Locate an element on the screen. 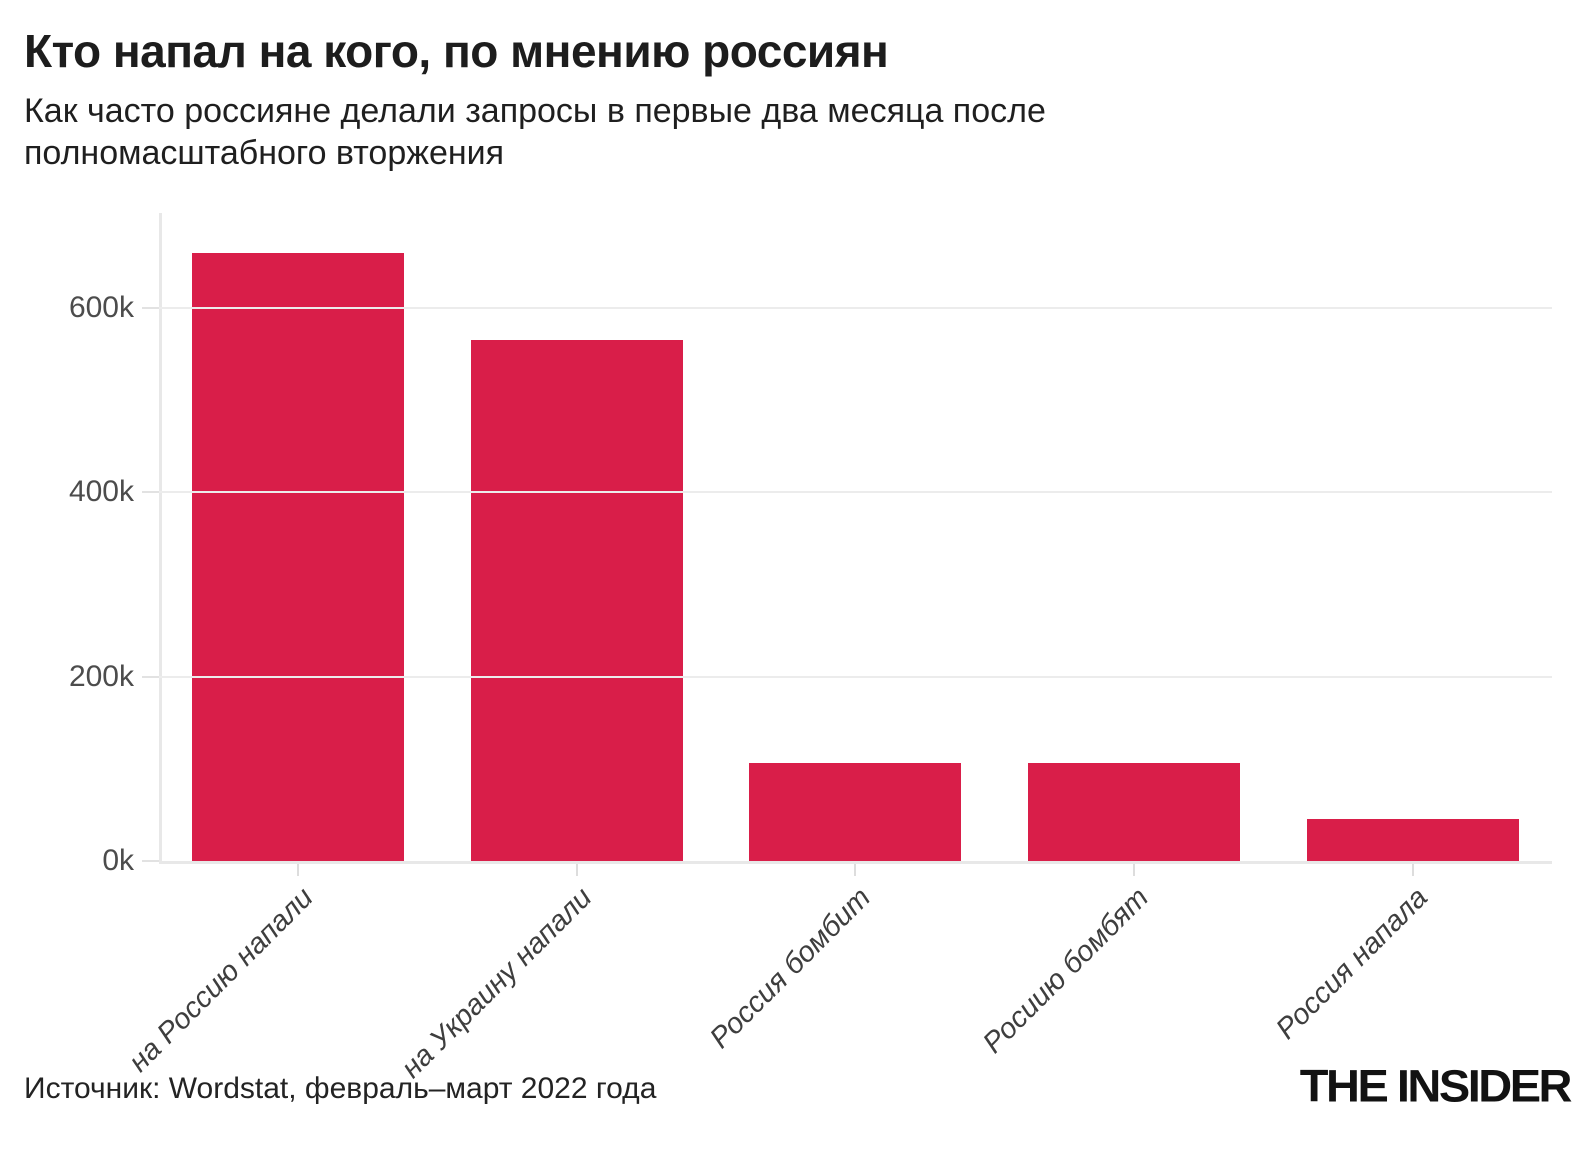 The height and width of the screenshot is (1150, 1592). brand-logo: THE INSIDER is located at coordinates (1436, 1085).